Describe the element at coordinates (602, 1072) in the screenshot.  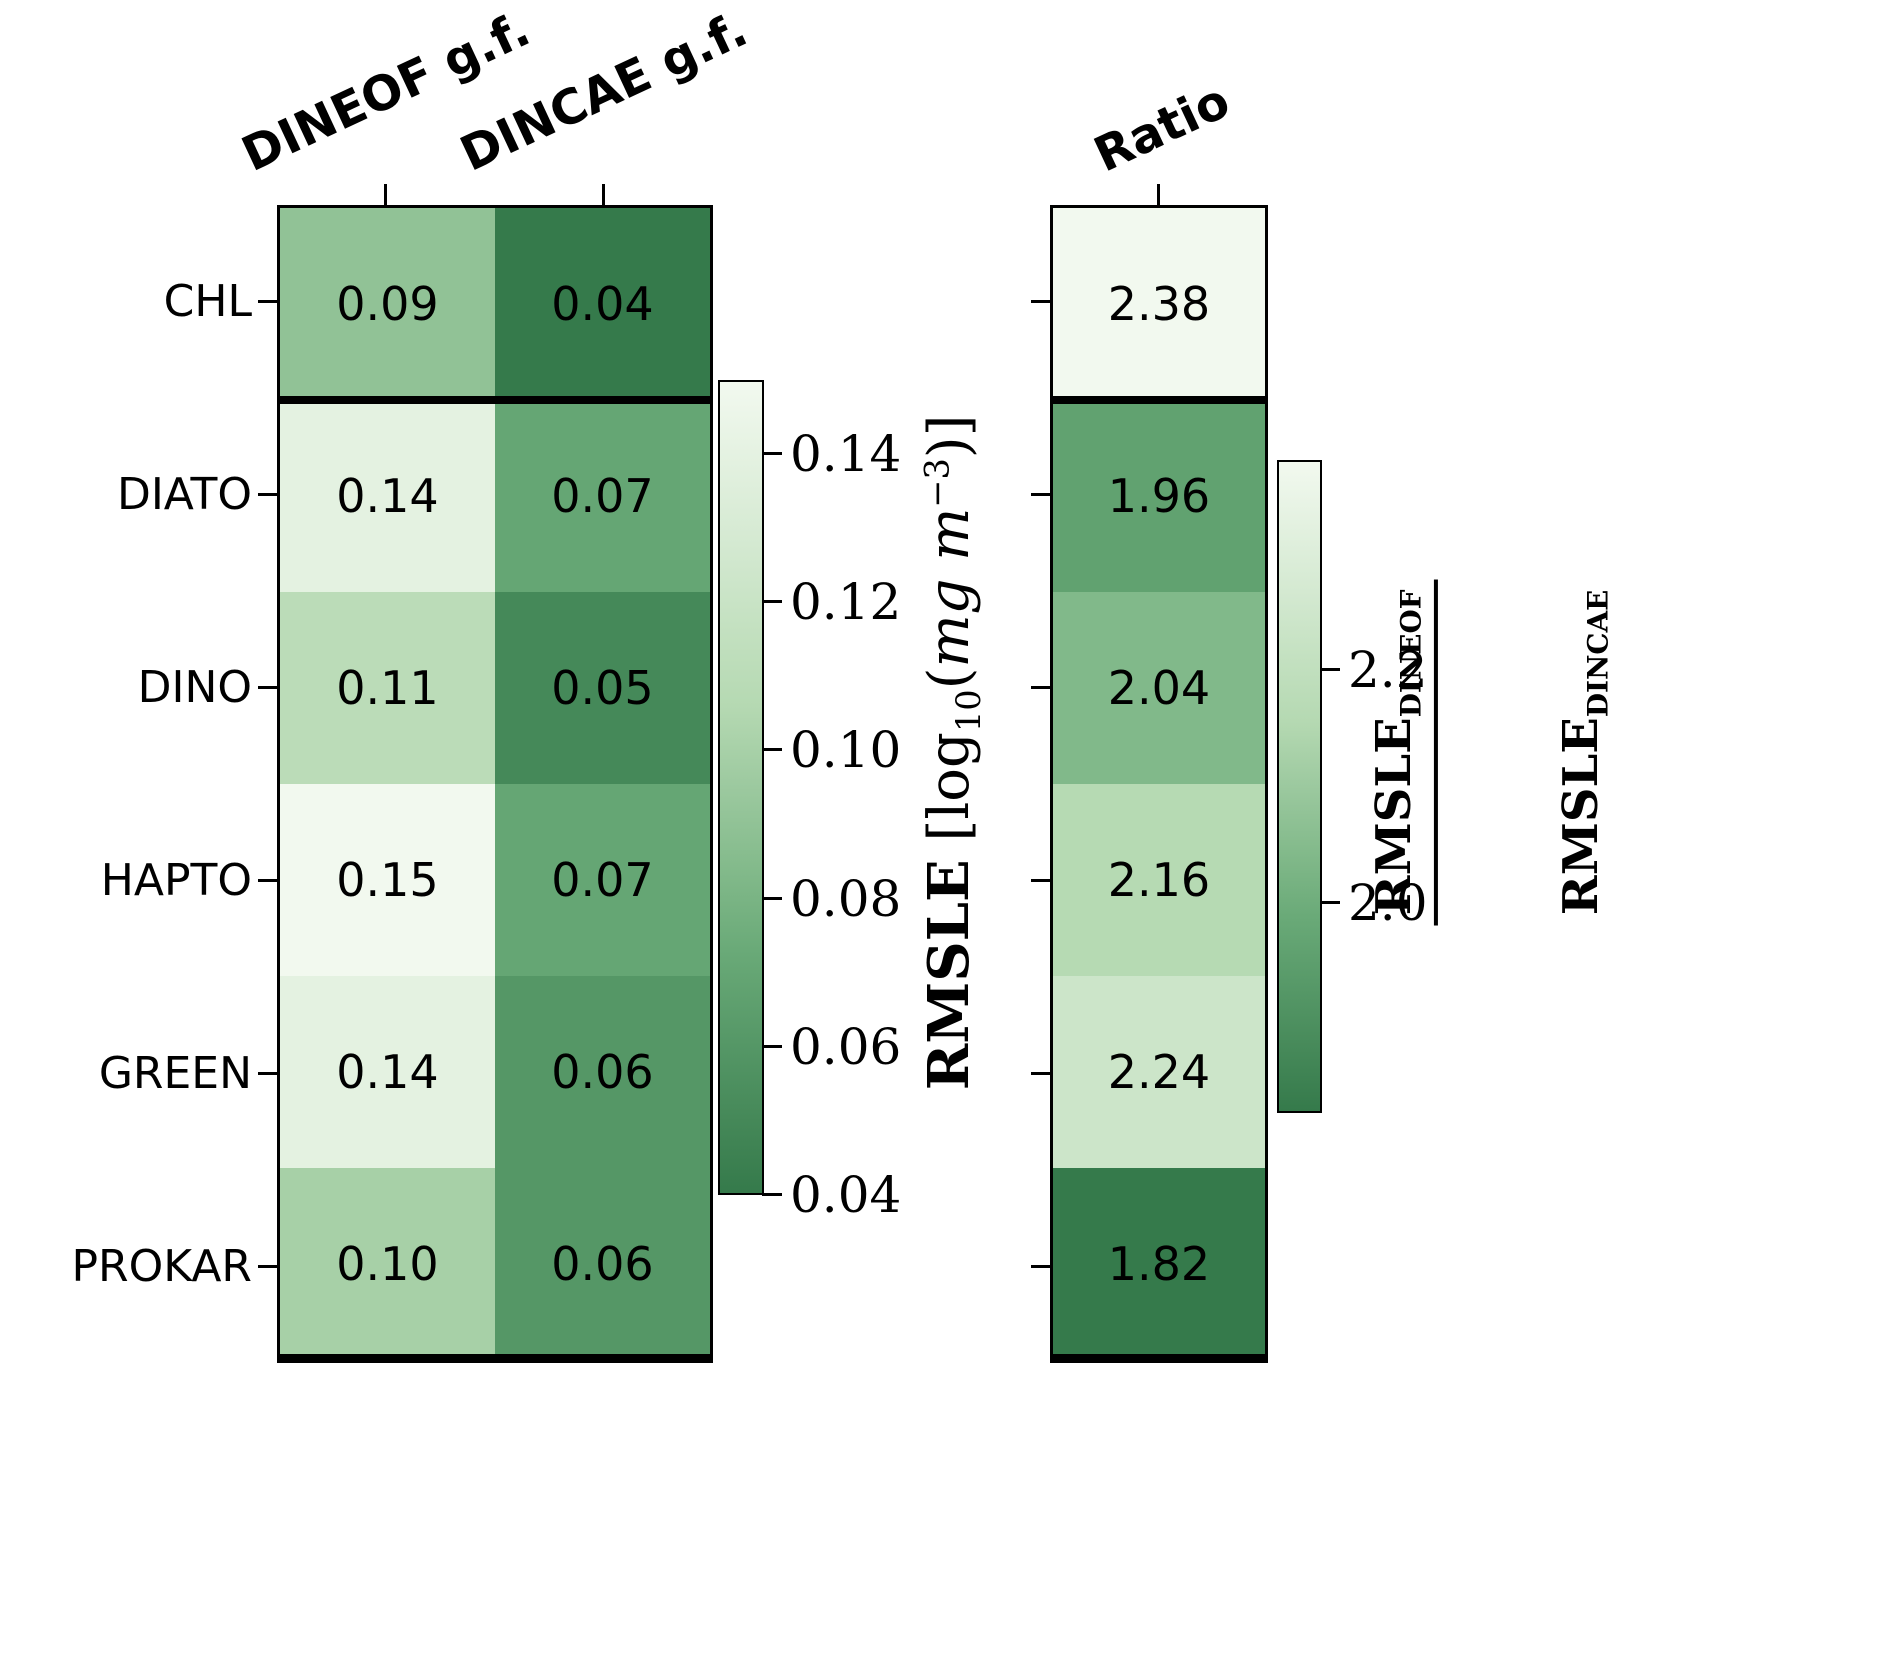
I see `heatmap-cell-green-1: 0.06` at that location.